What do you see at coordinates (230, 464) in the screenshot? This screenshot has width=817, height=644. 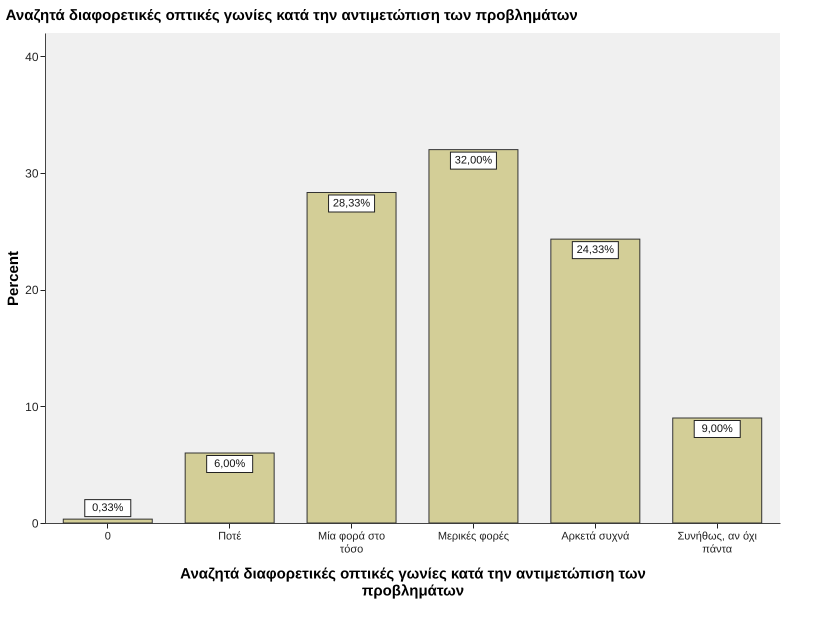 I see `data-label: 6,00%` at bounding box center [230, 464].